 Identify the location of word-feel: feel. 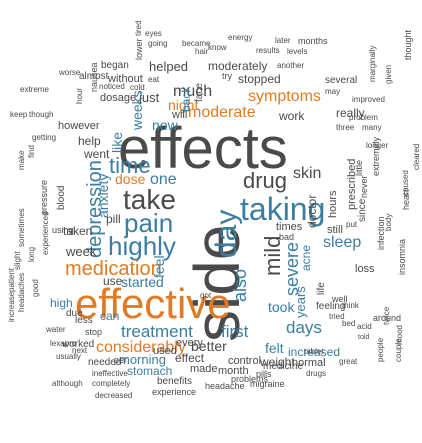
(159, 266).